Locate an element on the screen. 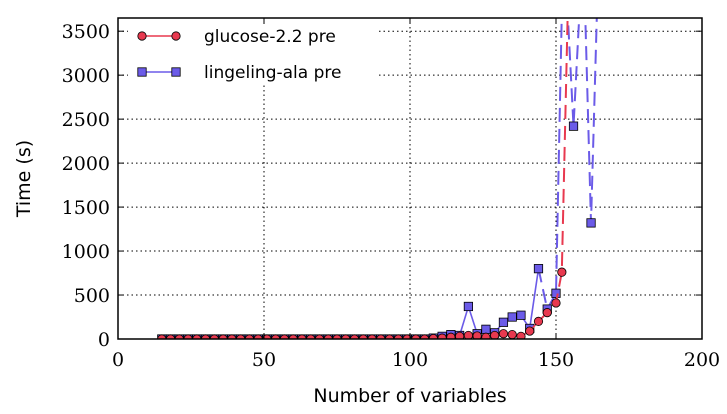  x-tick-label: 0 is located at coordinates (118, 360).